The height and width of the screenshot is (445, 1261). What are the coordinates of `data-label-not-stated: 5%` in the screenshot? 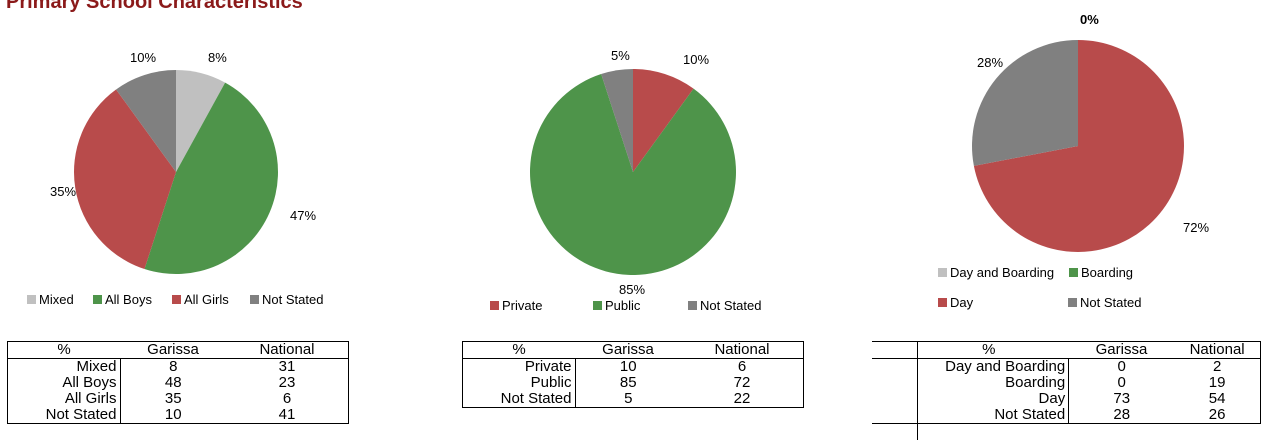 It's located at (620, 55).